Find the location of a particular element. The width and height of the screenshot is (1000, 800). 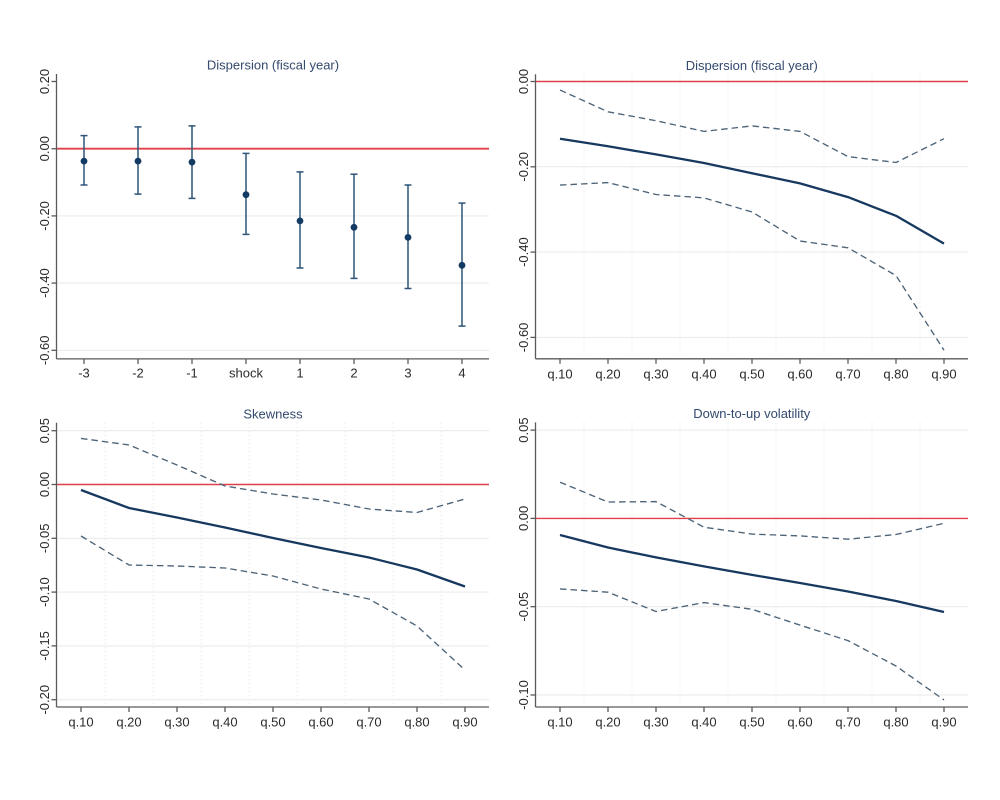

svg-text: -3 is located at coordinates (84, 372).